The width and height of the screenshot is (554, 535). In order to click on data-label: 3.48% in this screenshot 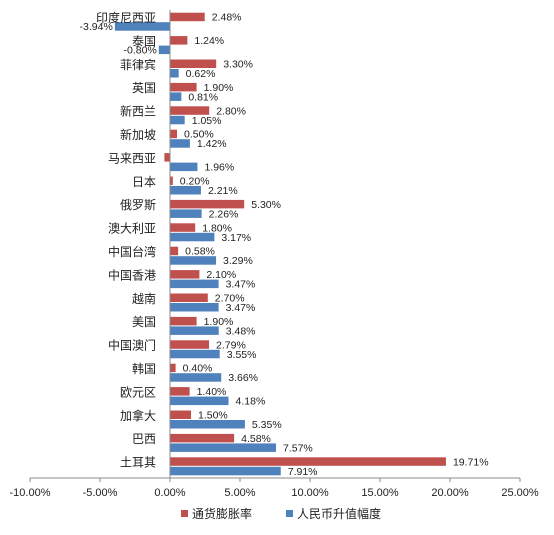, I will do `click(241, 331)`.